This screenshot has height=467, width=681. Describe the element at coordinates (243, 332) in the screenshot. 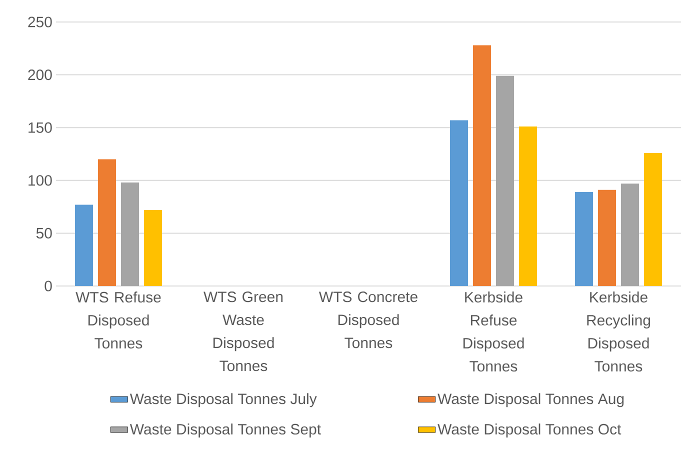

I see `x-tick-label: WTS Green Waste Disposed Tonnes` at that location.